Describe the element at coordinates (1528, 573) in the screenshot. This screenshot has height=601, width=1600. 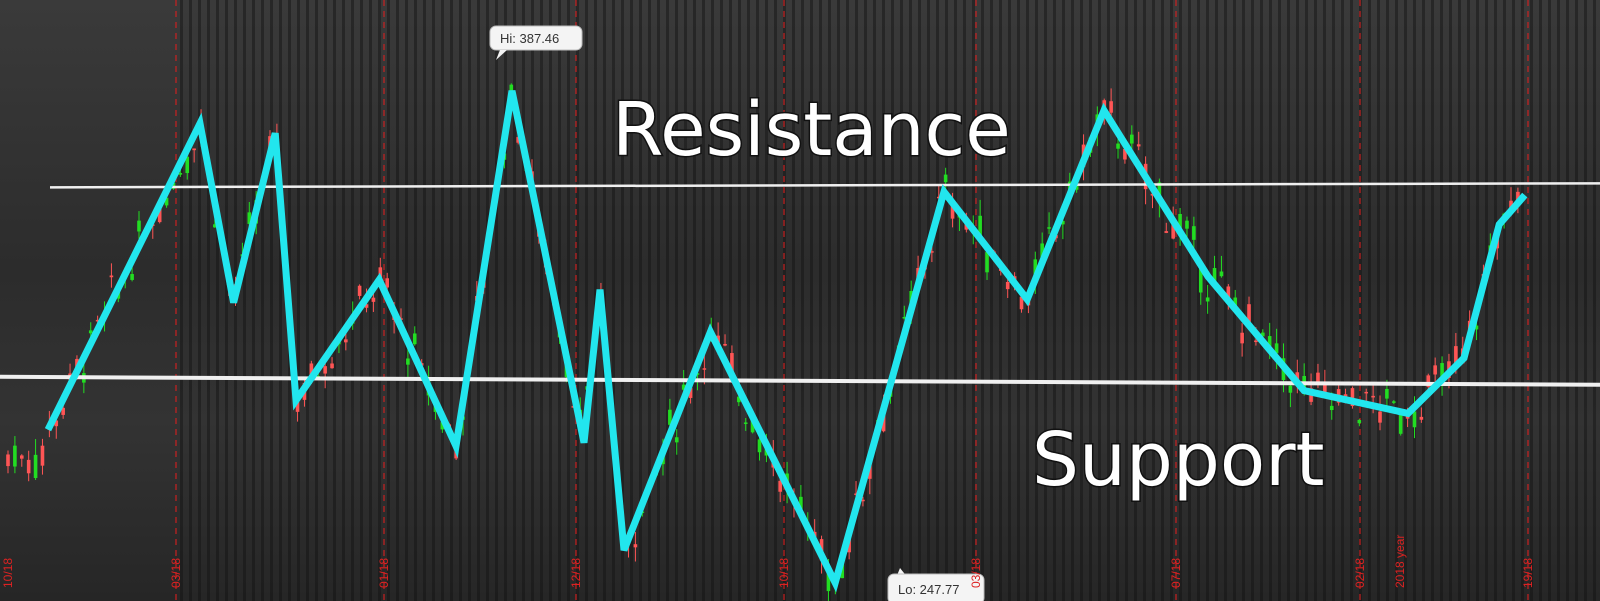
I see `date-tick-label: 19/18` at that location.